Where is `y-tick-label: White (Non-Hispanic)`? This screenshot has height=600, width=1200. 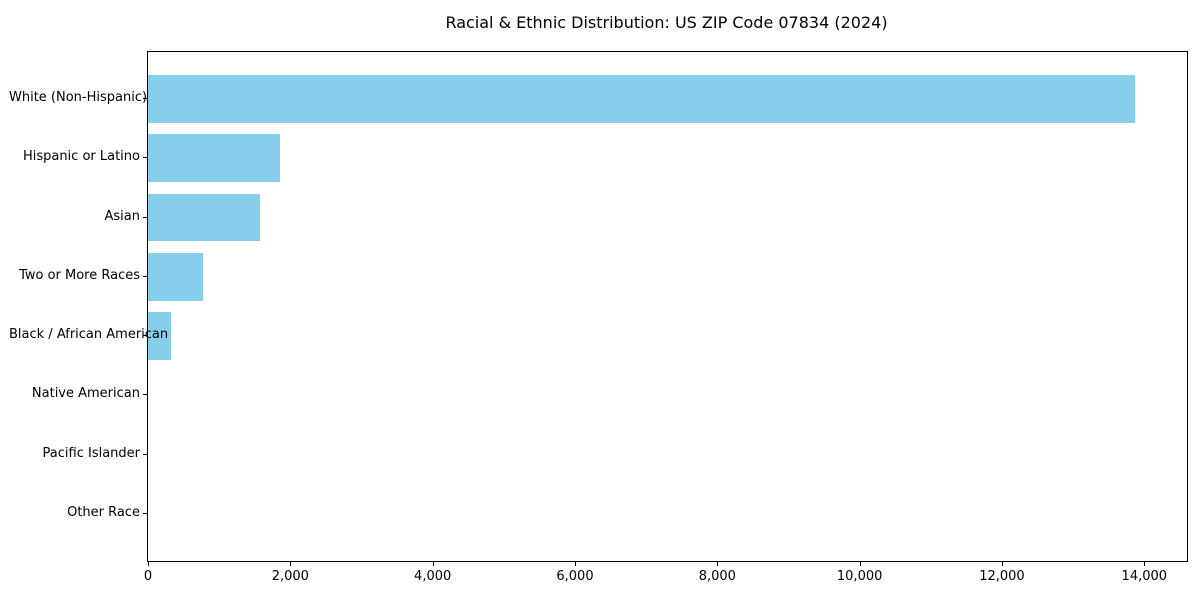 y-tick-label: White (Non-Hispanic) is located at coordinates (78, 97).